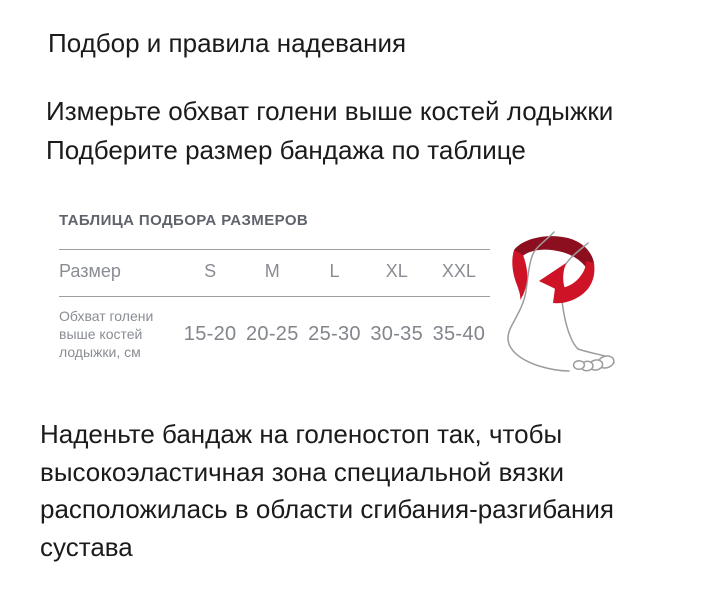 The height and width of the screenshot is (608, 724). What do you see at coordinates (553, 279) in the screenshot?
I see `band-arrow-icon` at bounding box center [553, 279].